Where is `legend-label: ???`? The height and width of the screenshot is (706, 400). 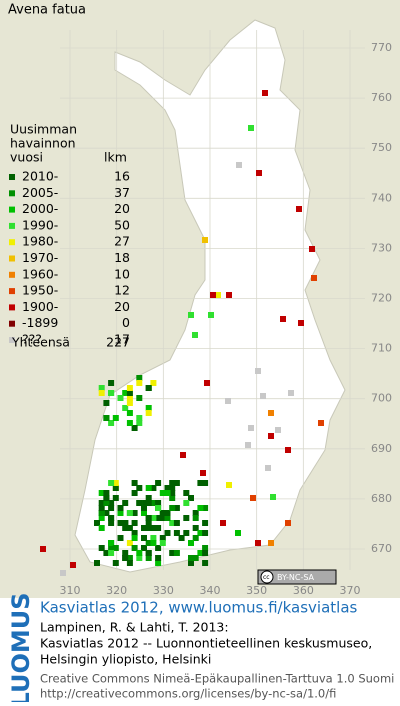 legend-label: ??? is located at coordinates (32, 339).